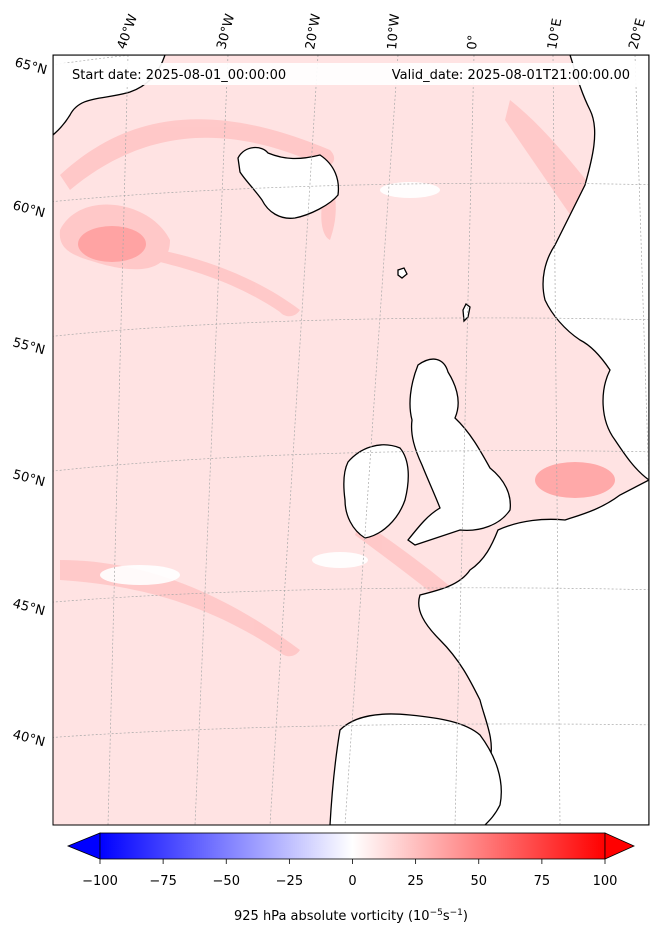  I want to click on ireland-coast, so click(376, 491).